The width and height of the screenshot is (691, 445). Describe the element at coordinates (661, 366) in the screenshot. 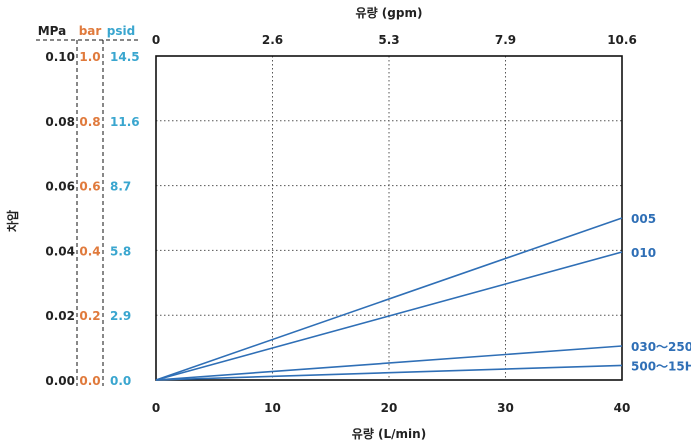

I see `series-label: 500～15H` at that location.